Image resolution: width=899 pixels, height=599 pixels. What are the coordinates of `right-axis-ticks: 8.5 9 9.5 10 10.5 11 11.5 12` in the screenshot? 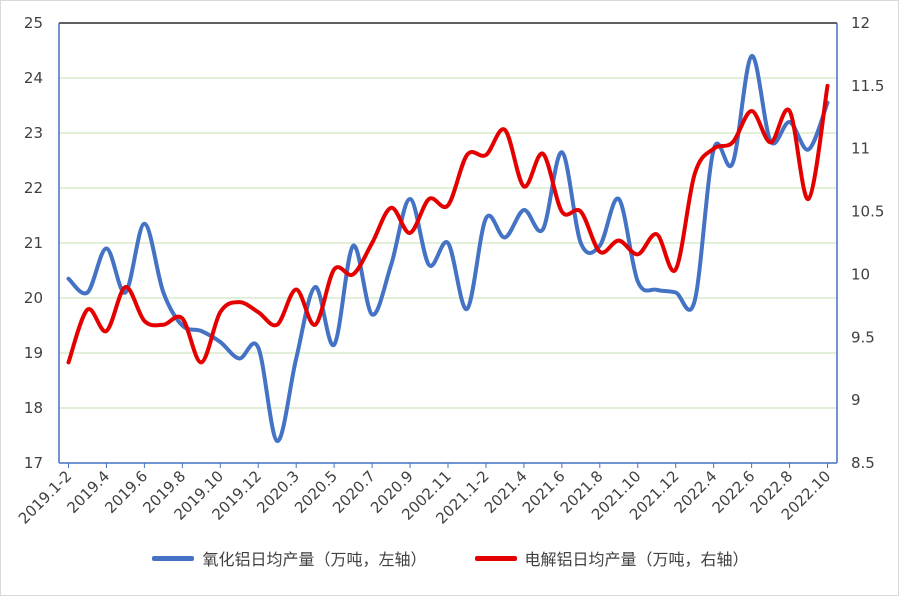 It's located at (867, 243).